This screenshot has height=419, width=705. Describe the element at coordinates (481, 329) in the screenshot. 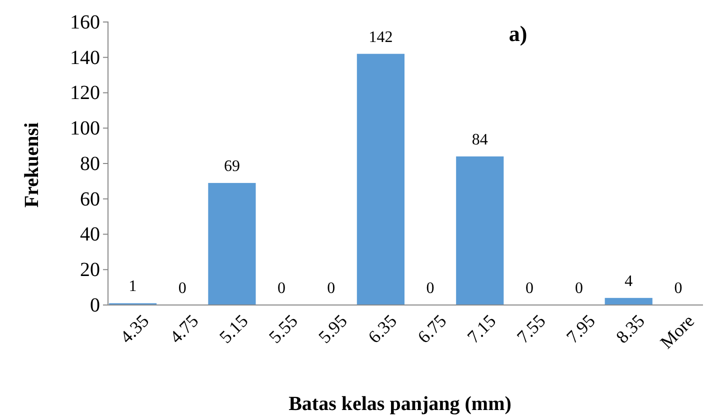

I see `x-tick-label: 7.15` at that location.